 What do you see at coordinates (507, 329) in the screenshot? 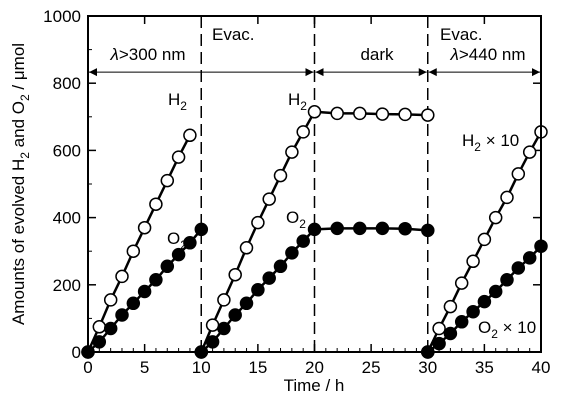
I see `o2-x10-label: O2 × 10` at bounding box center [507, 329].